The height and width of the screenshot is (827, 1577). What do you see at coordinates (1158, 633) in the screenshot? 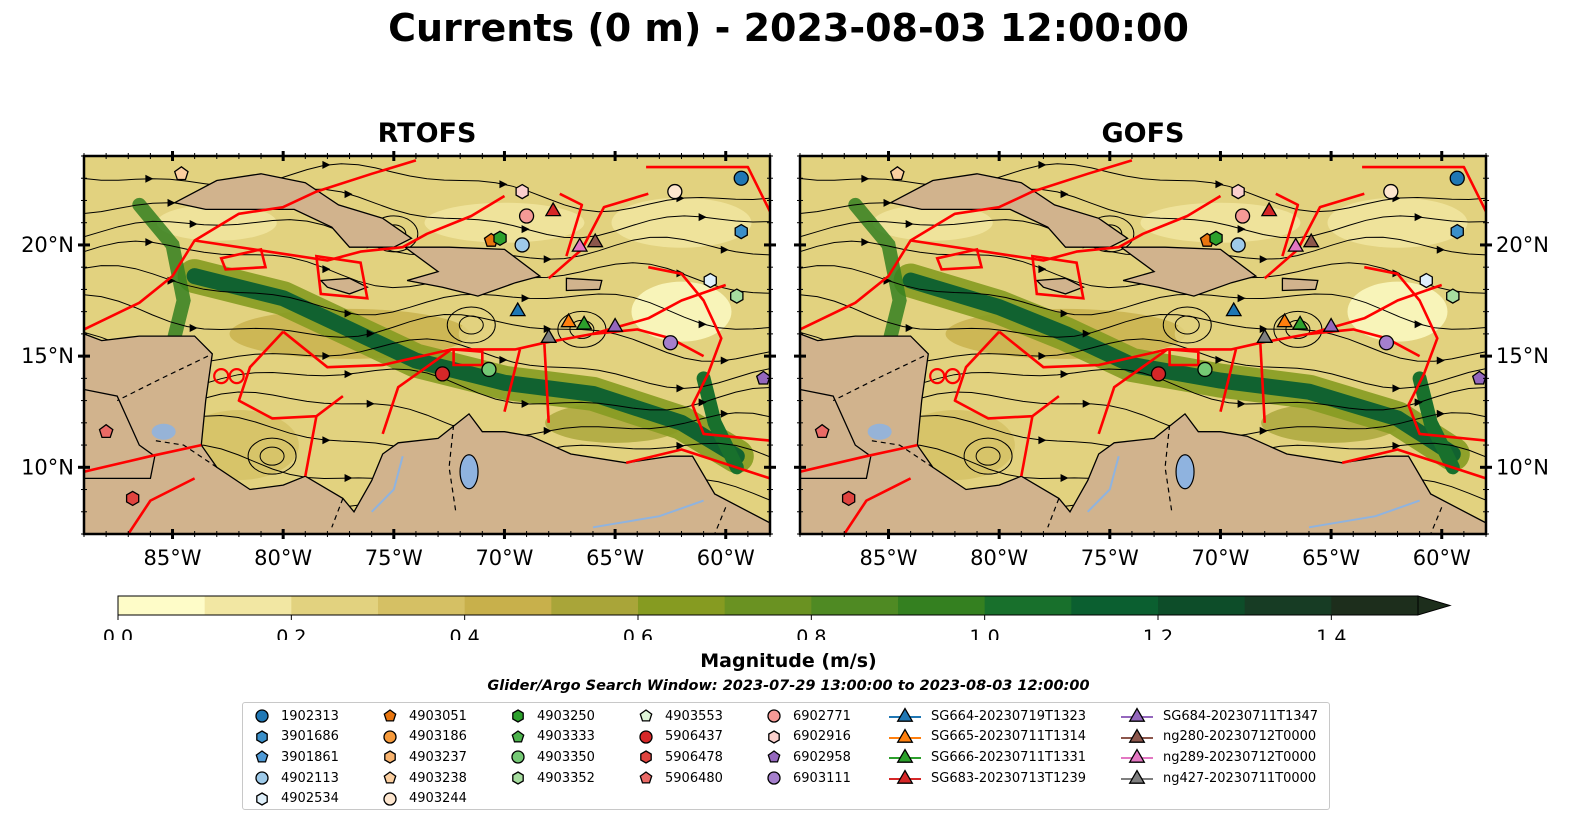
I see `colorbar-tick-label: 1.2` at bounding box center [1158, 633].